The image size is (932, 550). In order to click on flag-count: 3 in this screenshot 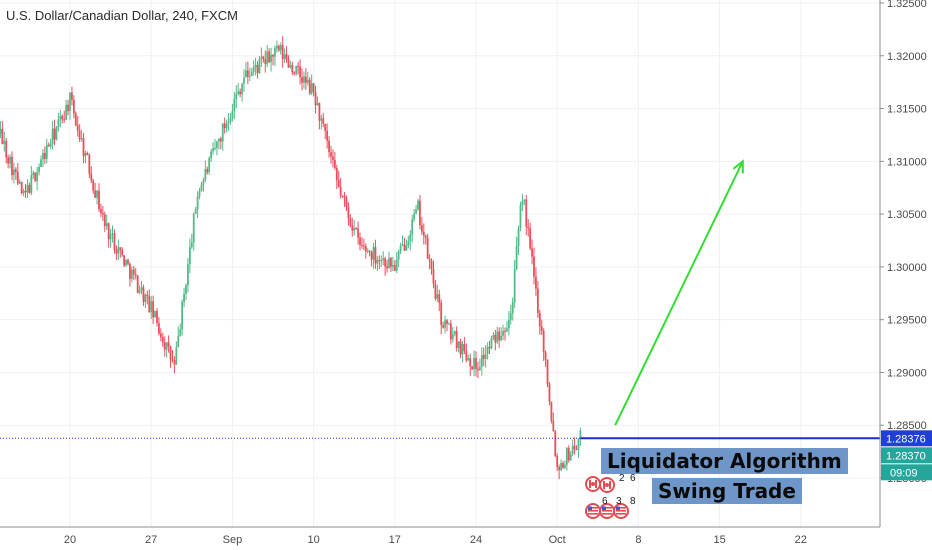, I will do `click(619, 501)`.